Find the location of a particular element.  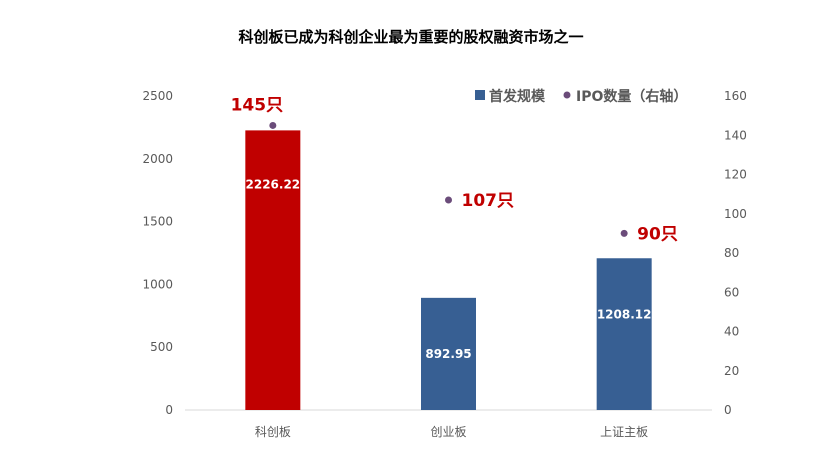

legend-swatch-bars is located at coordinates (480, 95).